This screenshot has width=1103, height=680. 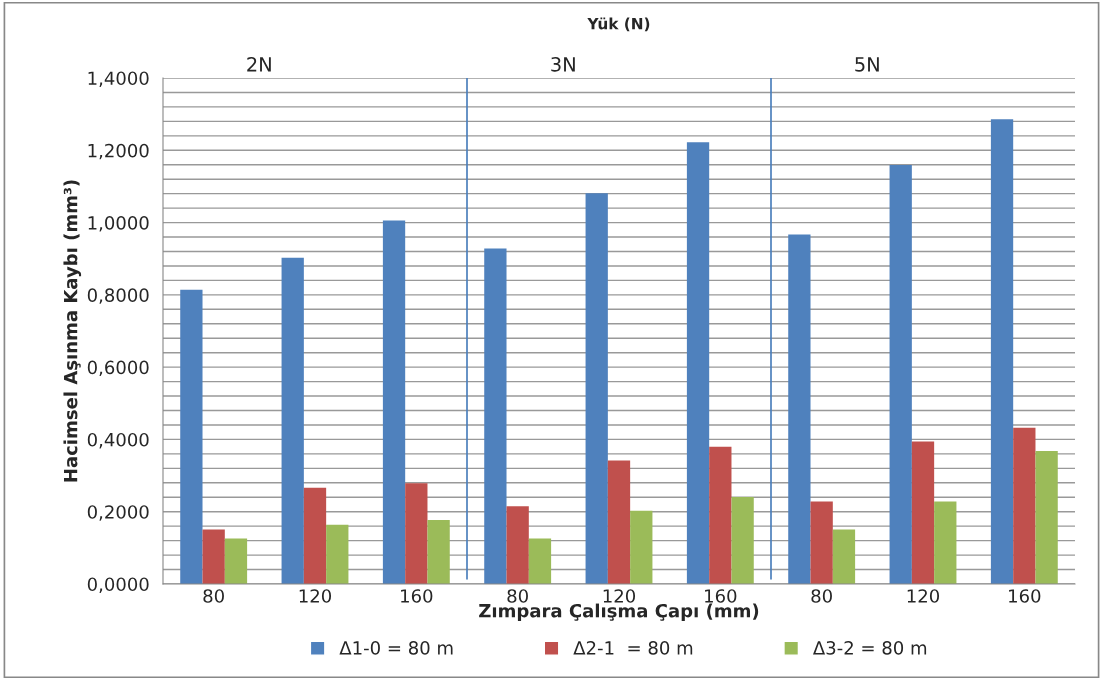 What do you see at coordinates (118, 151) in the screenshot?
I see `y-tick-label: 1,2000` at bounding box center [118, 151].